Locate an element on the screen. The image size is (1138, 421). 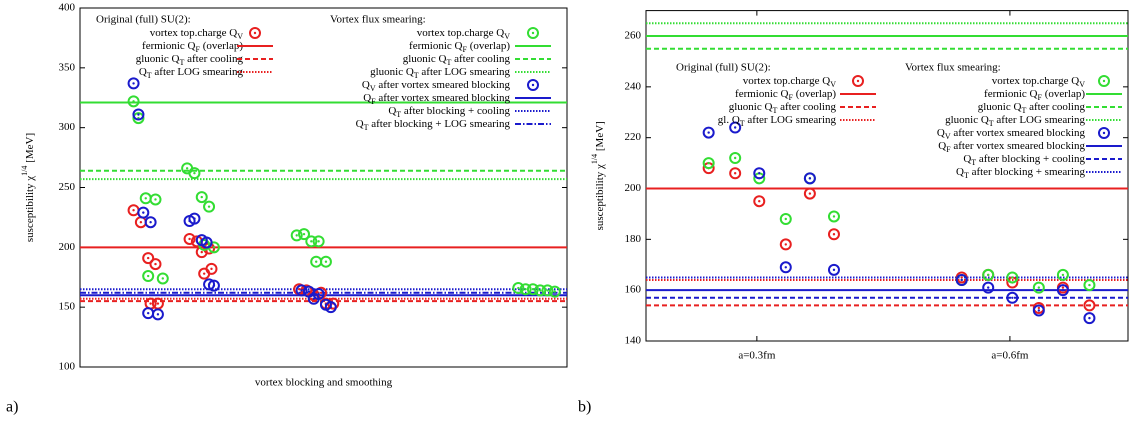
y-tick-label: 240 is located at coordinates (633, 86).